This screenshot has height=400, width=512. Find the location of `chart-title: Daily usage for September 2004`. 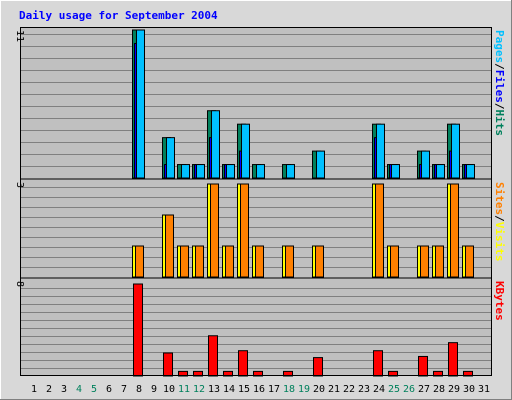

chart-title: Daily usage for September 2004 is located at coordinates (118, 15).